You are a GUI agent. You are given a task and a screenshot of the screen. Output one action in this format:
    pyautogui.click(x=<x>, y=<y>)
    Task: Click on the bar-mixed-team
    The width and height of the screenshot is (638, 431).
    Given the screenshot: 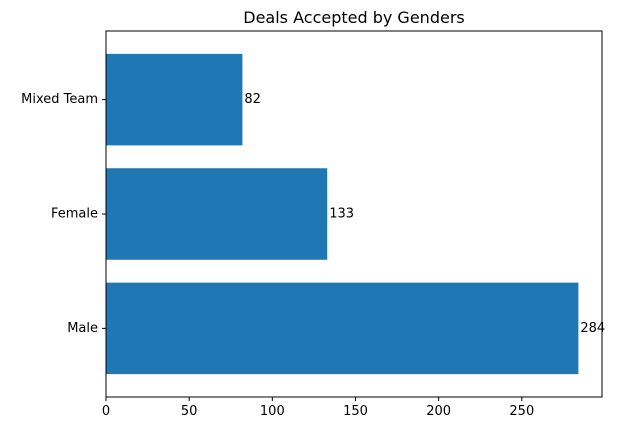 What is the action you would take?
    pyautogui.click(x=174, y=99)
    